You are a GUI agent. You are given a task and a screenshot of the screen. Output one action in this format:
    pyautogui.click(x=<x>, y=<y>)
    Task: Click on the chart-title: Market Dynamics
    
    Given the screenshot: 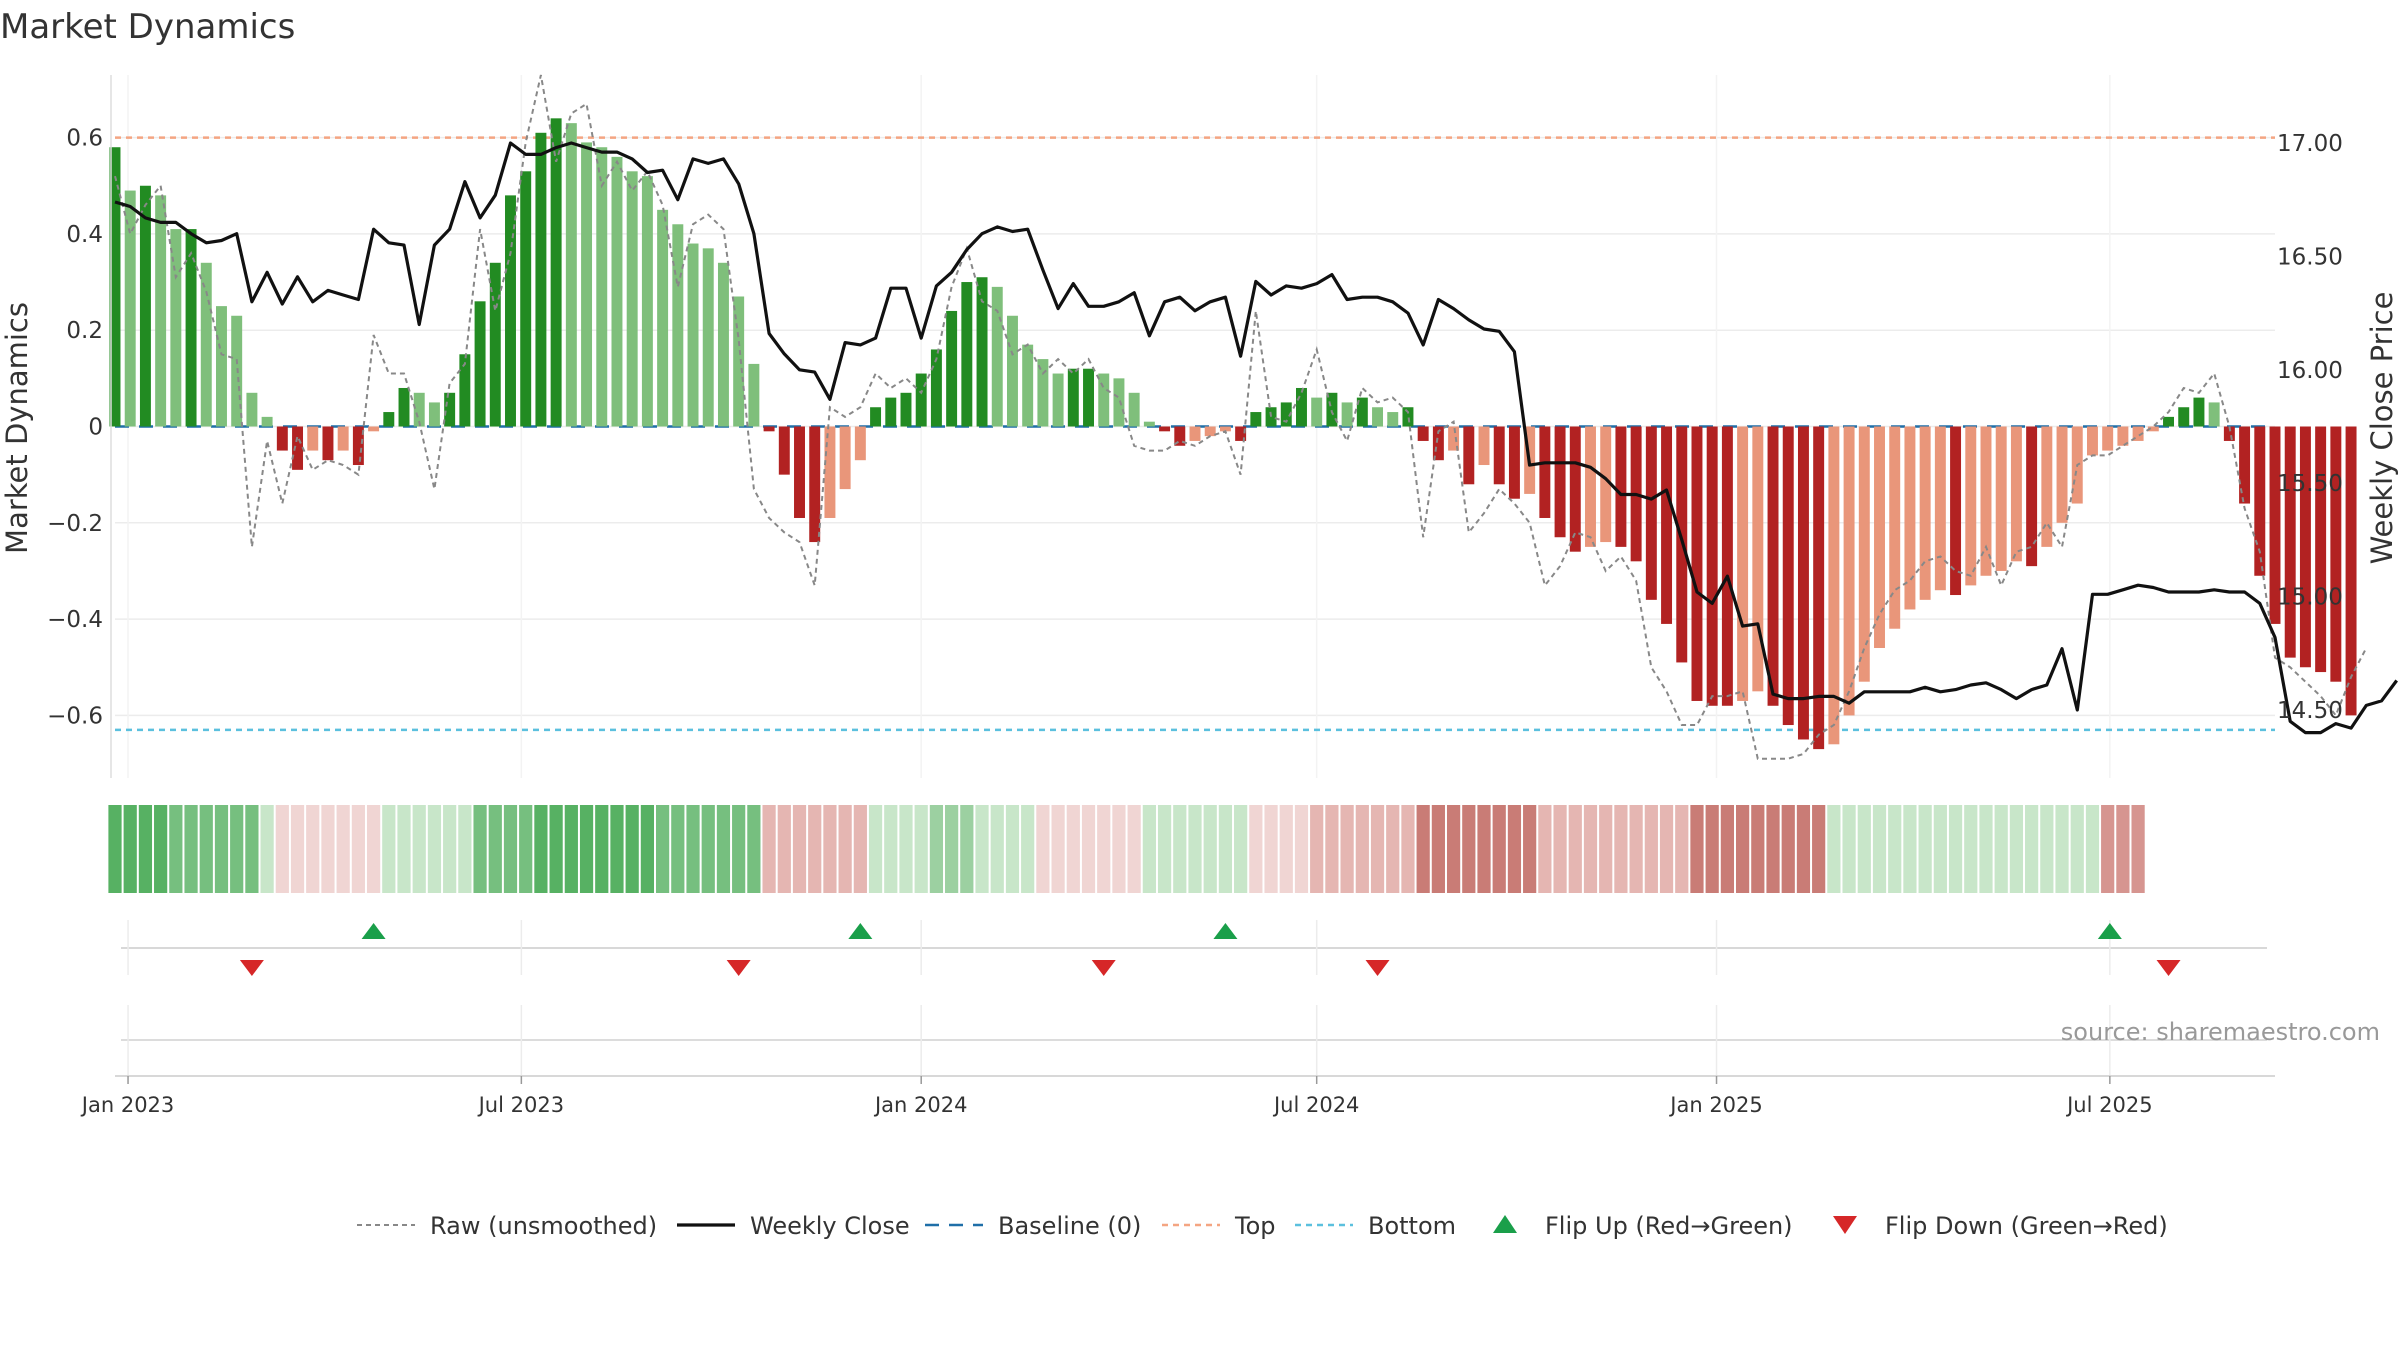 What is the action you would take?
    pyautogui.click(x=147, y=27)
    